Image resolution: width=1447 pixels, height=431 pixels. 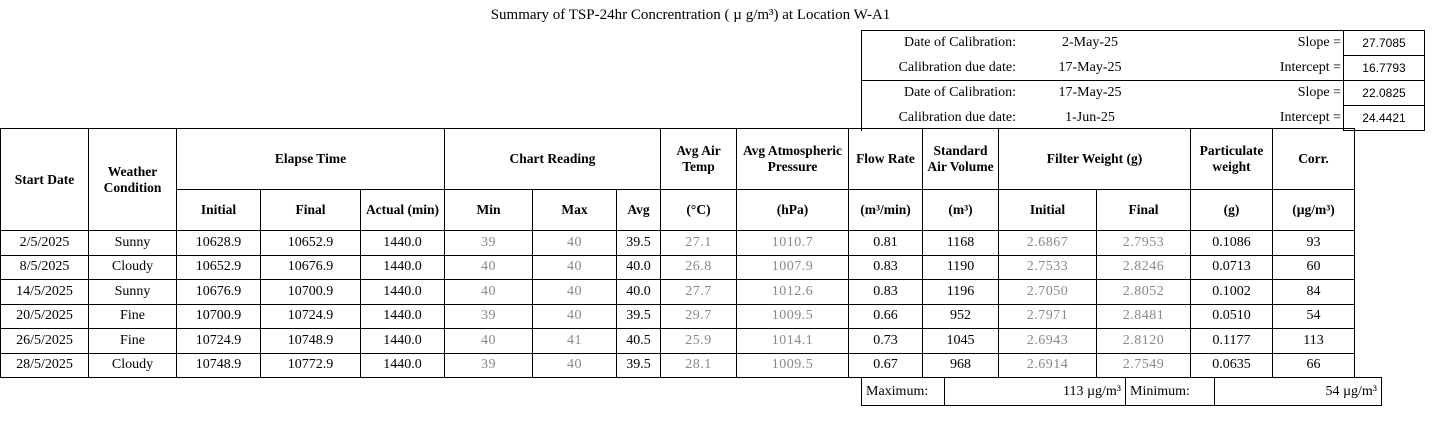 I want to click on cell-f-initial: 2.7050, so click(x=1047, y=292).